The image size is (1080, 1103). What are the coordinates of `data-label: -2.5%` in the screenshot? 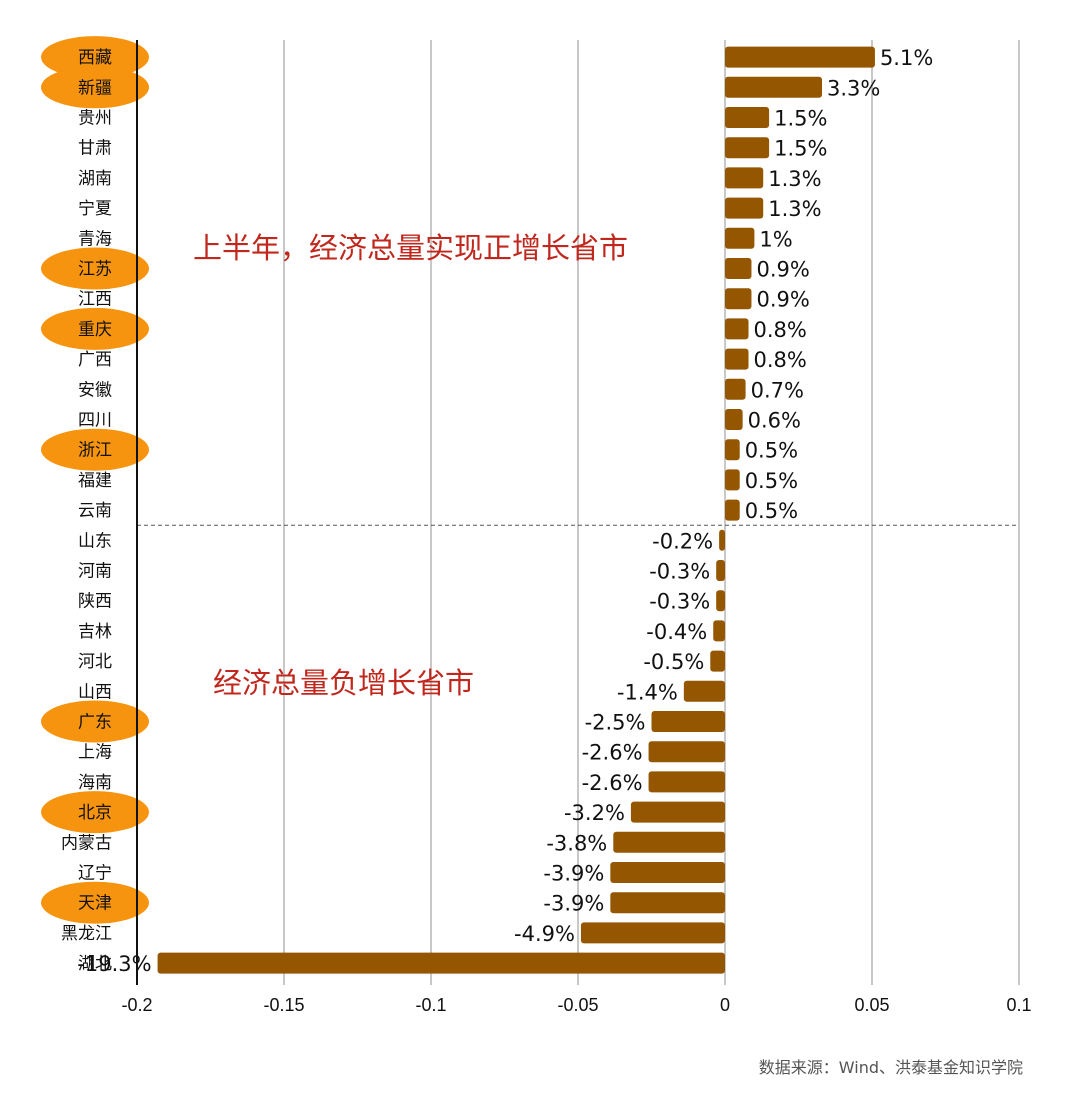 It's located at (615, 723).